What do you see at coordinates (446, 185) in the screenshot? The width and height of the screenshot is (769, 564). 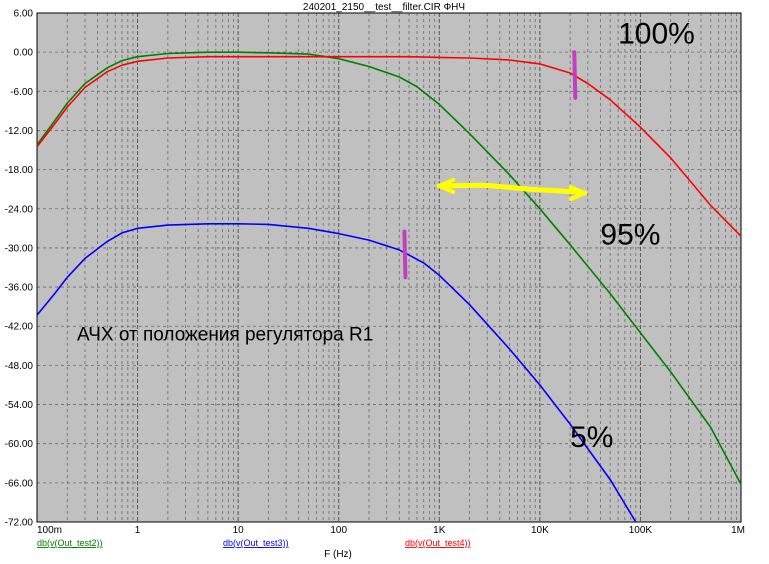 I see `yellow-arrow-head-left` at bounding box center [446, 185].